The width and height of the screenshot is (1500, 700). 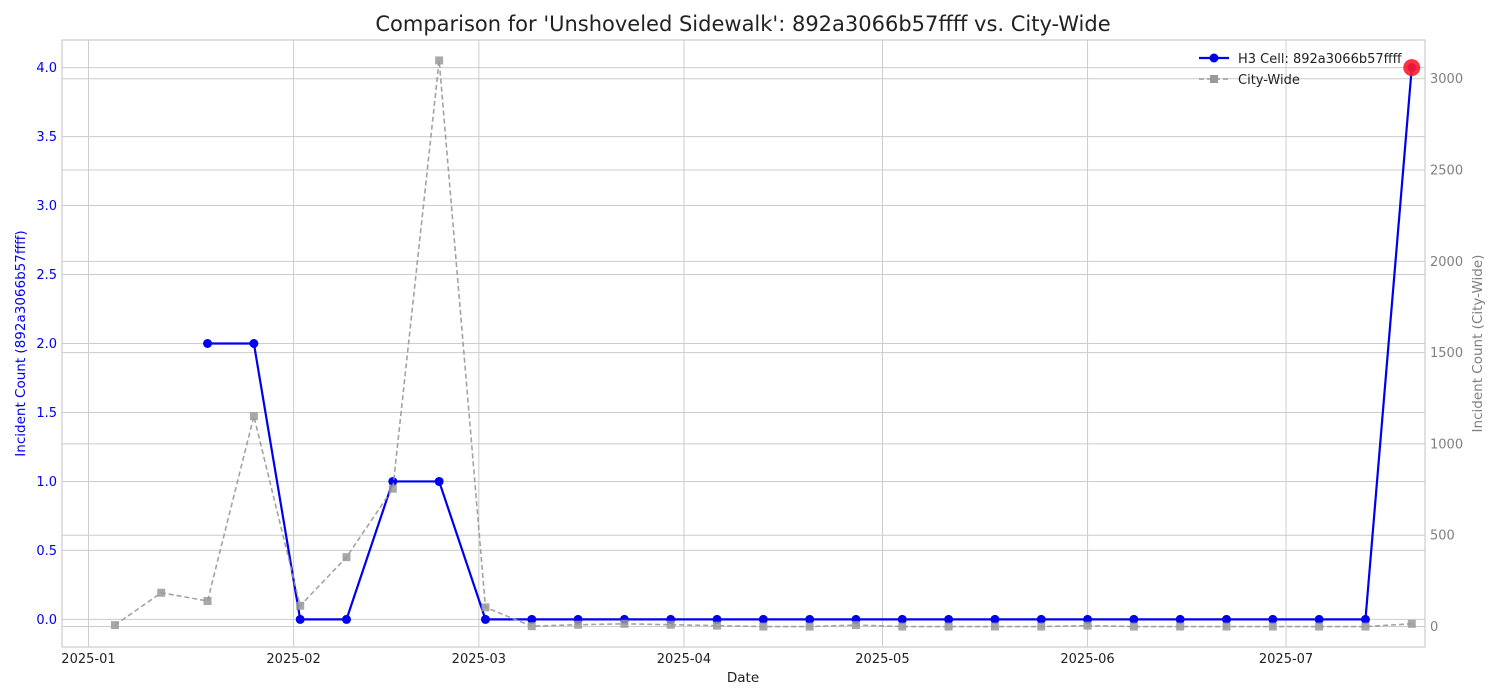 What do you see at coordinates (1446, 79) in the screenshot?
I see `y-right-tick-label: 3000` at bounding box center [1446, 79].